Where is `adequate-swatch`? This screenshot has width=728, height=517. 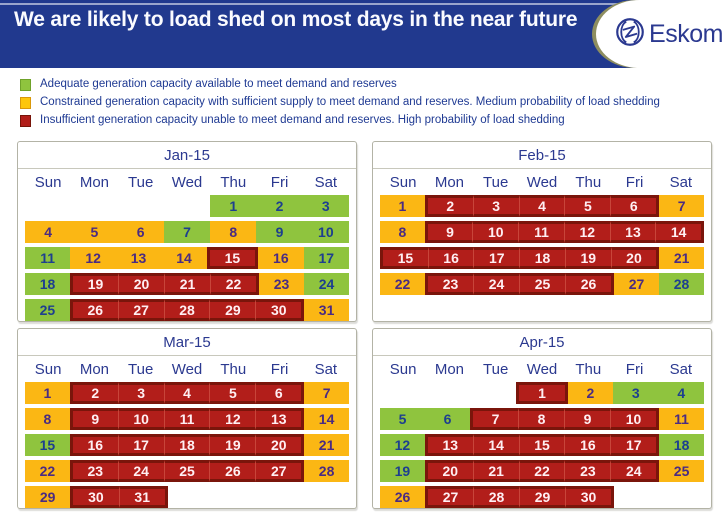
adequate-swatch is located at coordinates (25, 84).